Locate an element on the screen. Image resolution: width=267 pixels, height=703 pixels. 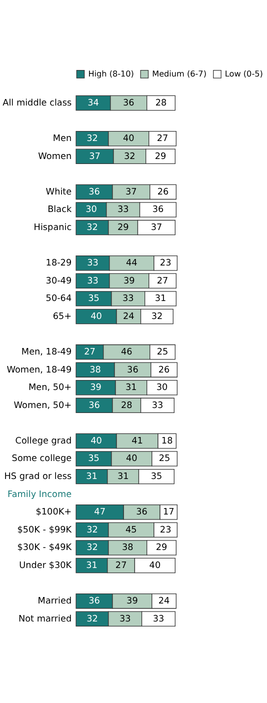
y-tick-label: Married is located at coordinates (55, 601).